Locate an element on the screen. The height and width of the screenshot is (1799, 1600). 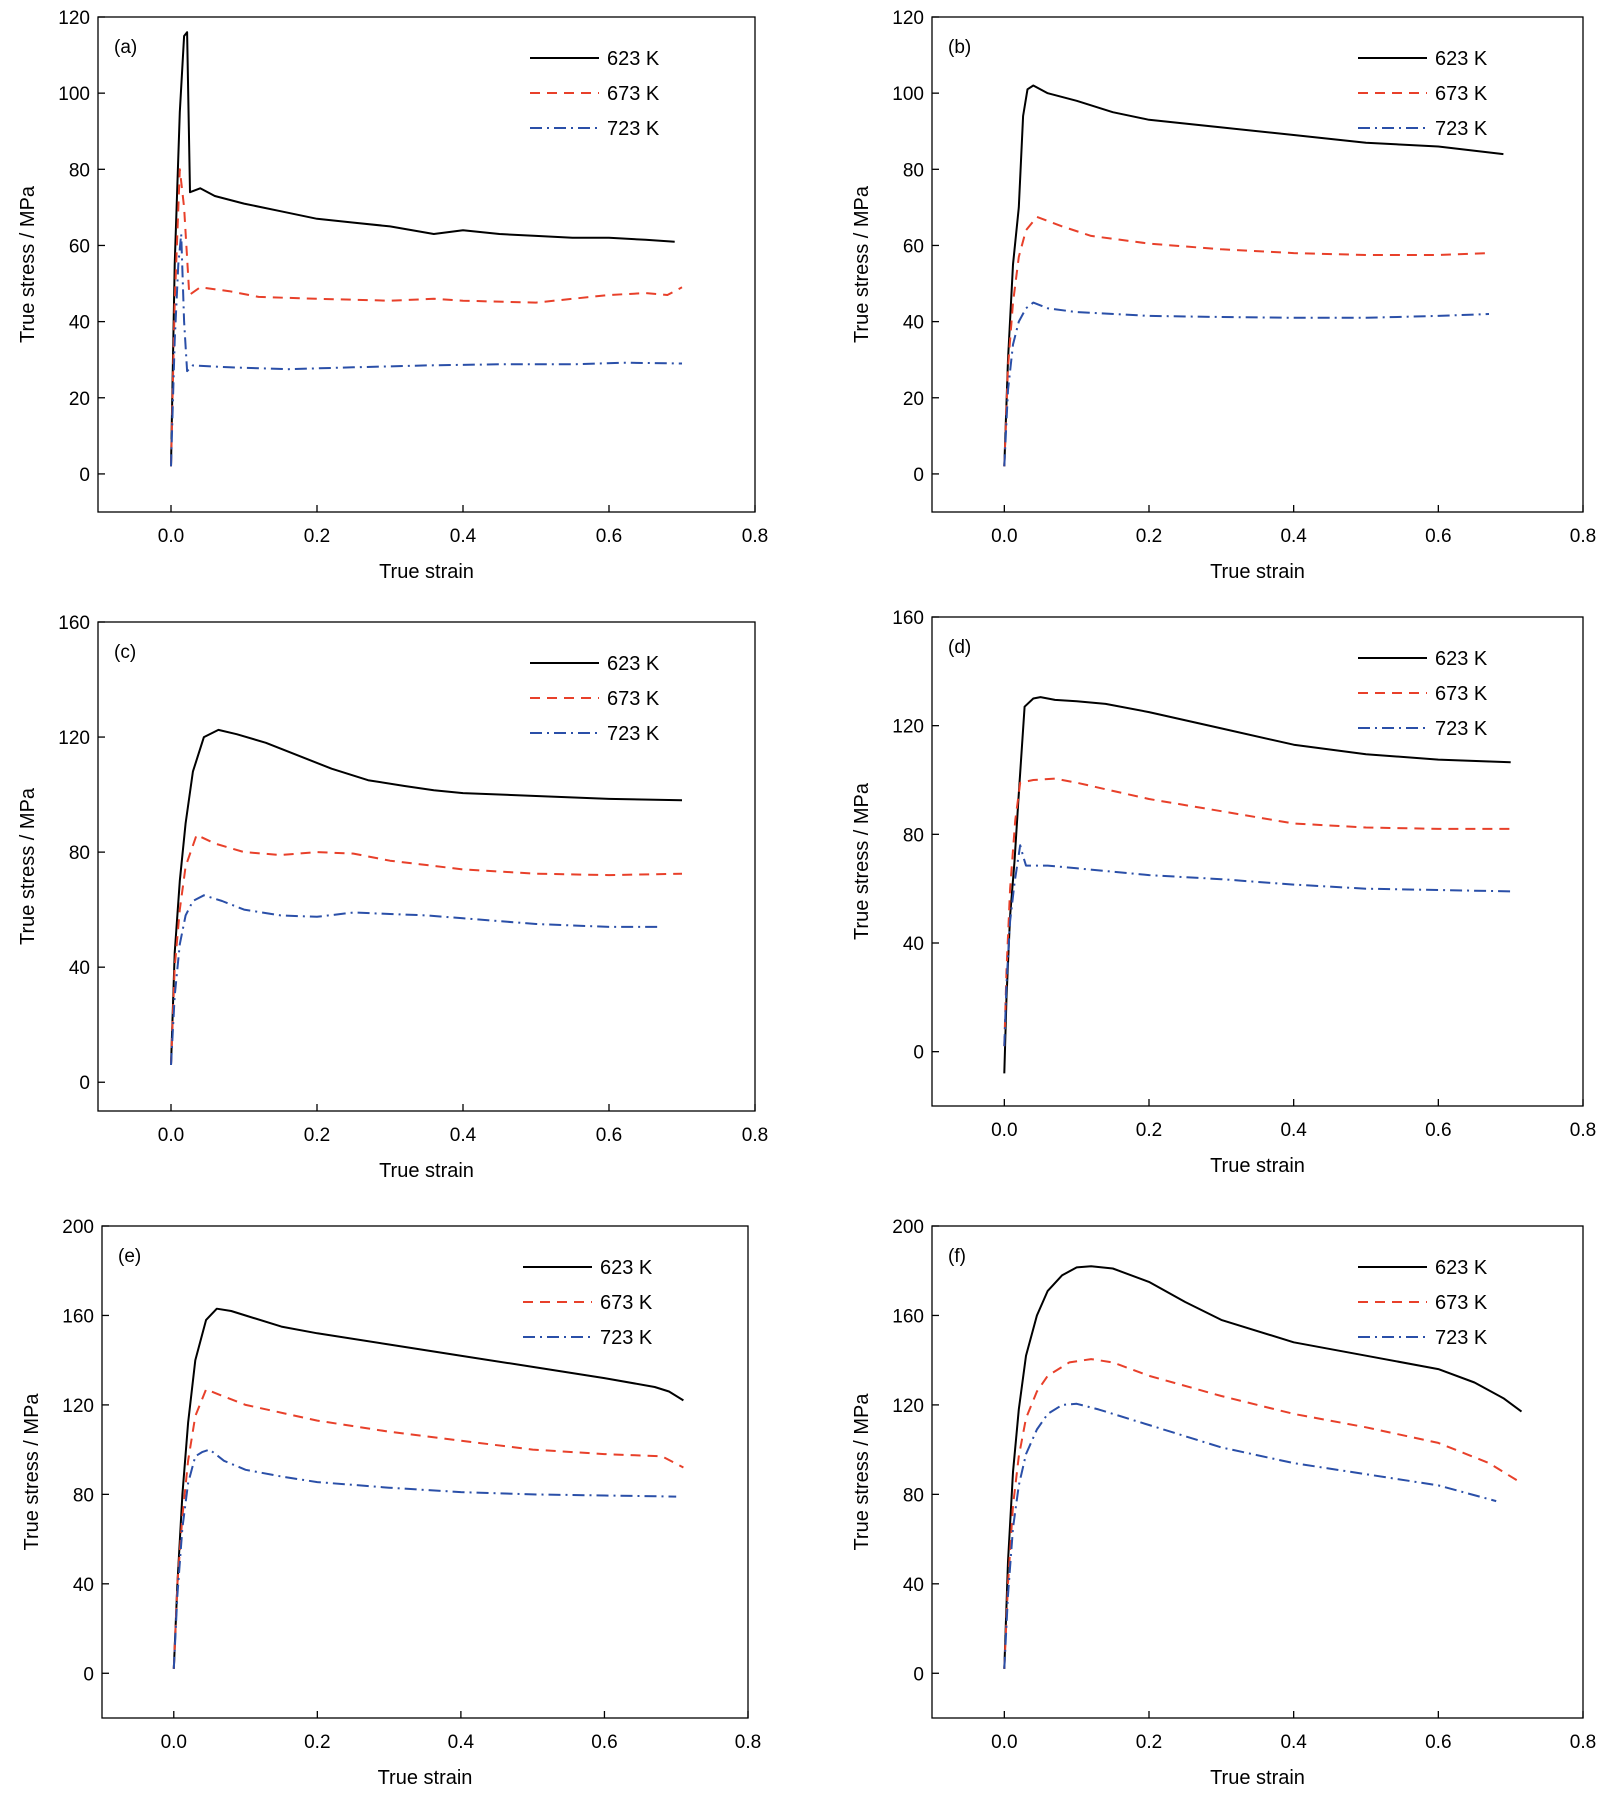
panel-label: (b) is located at coordinates (959, 47).